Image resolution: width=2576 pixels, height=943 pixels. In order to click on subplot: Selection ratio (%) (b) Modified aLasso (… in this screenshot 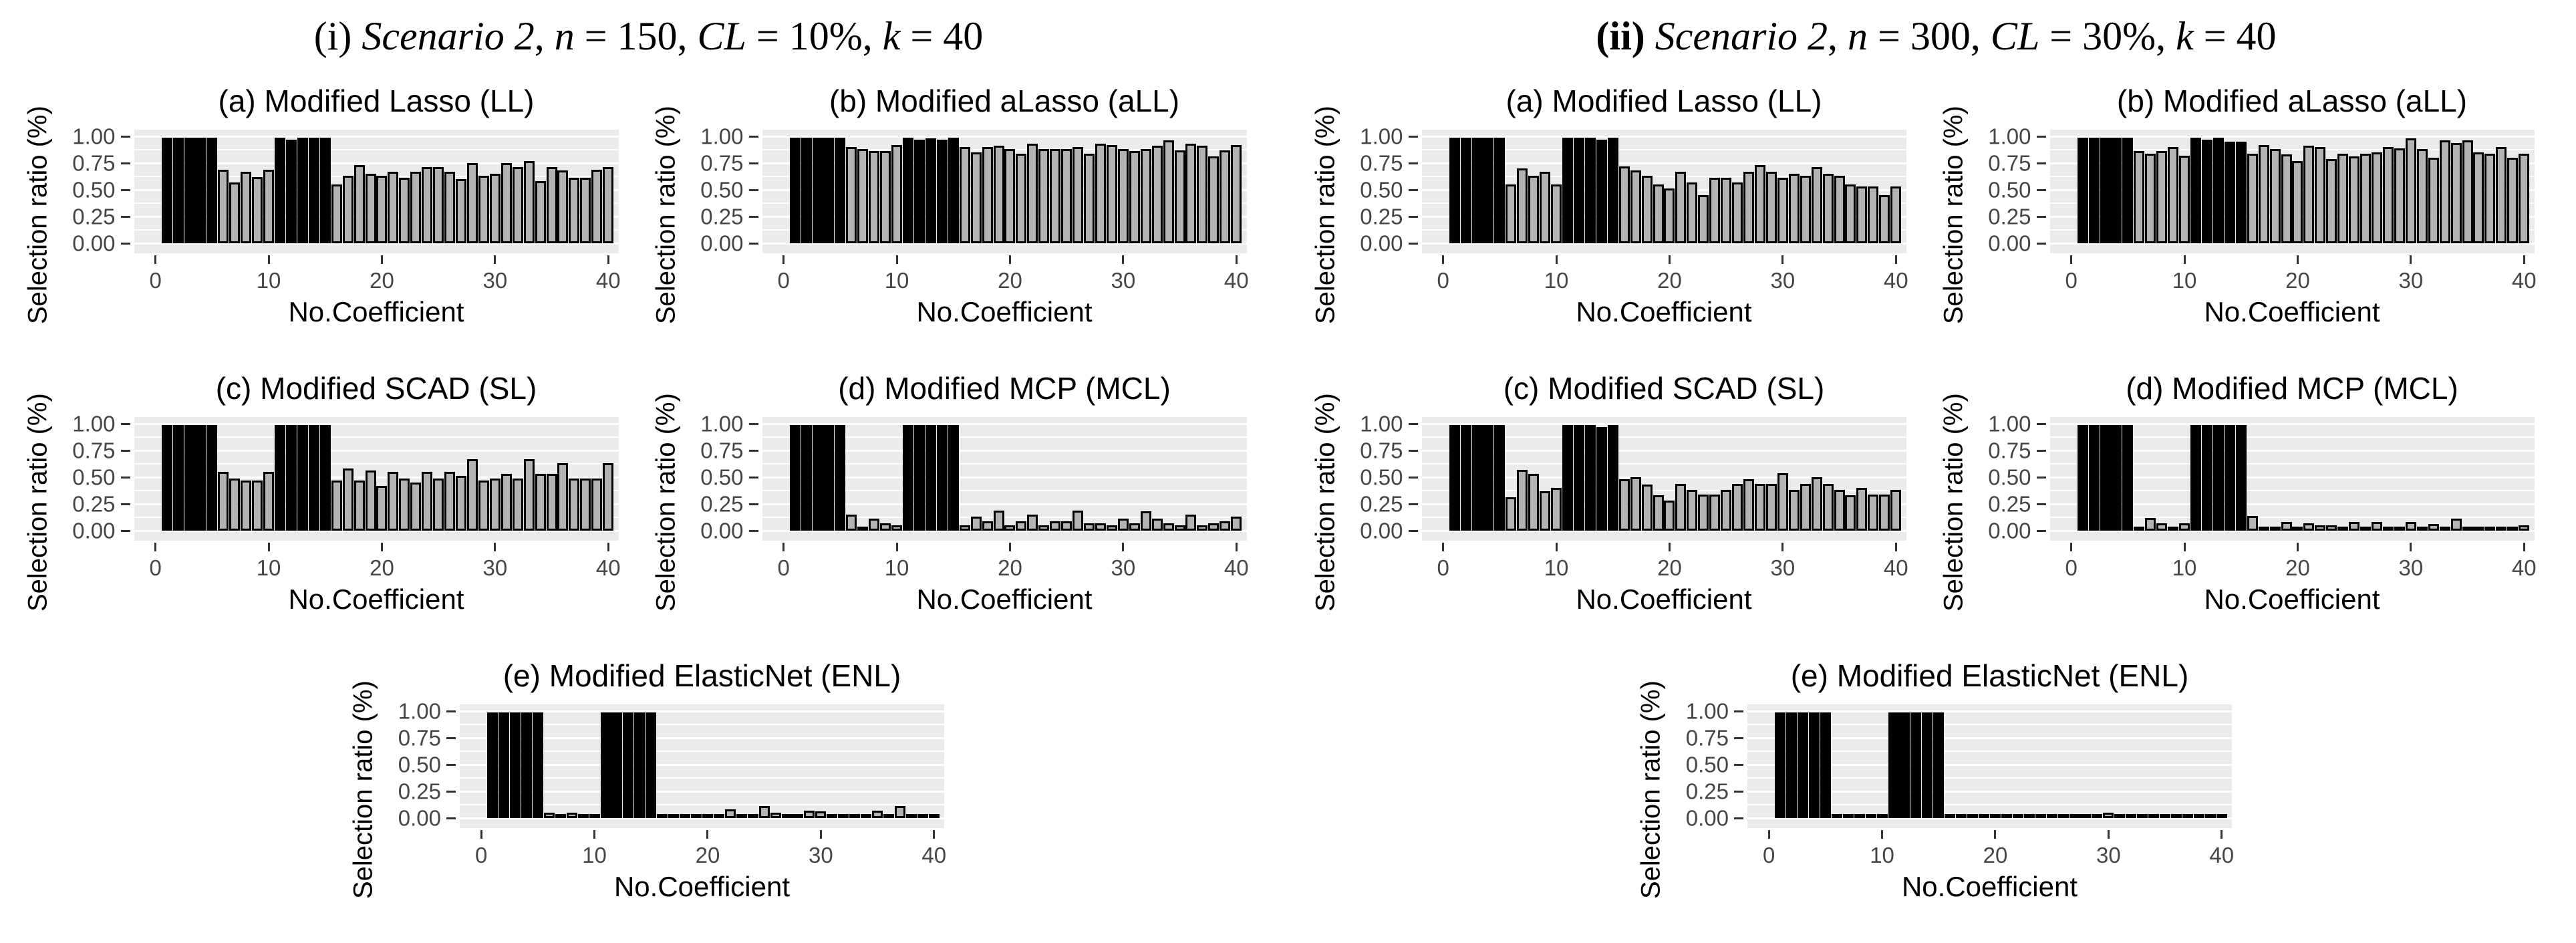, I will do `click(2239, 209)`.